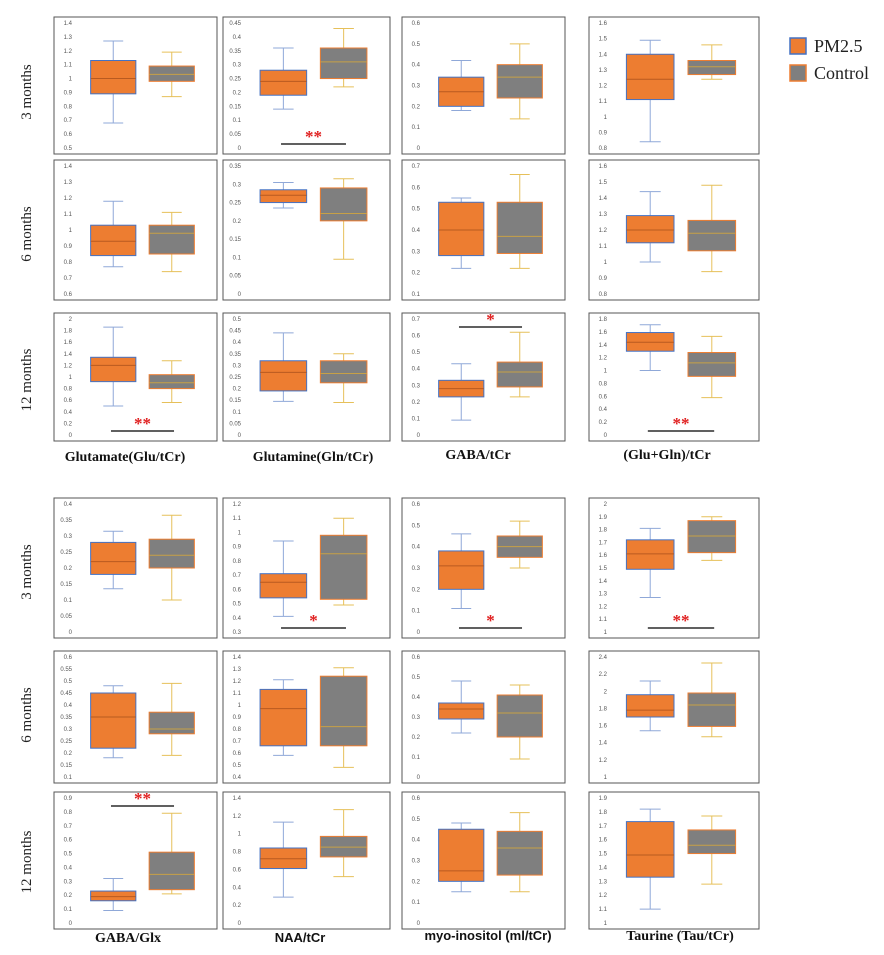 The height and width of the screenshot is (955, 884). What do you see at coordinates (235, 52) in the screenshot?
I see `y-tick-label: 0.35` at bounding box center [235, 52].